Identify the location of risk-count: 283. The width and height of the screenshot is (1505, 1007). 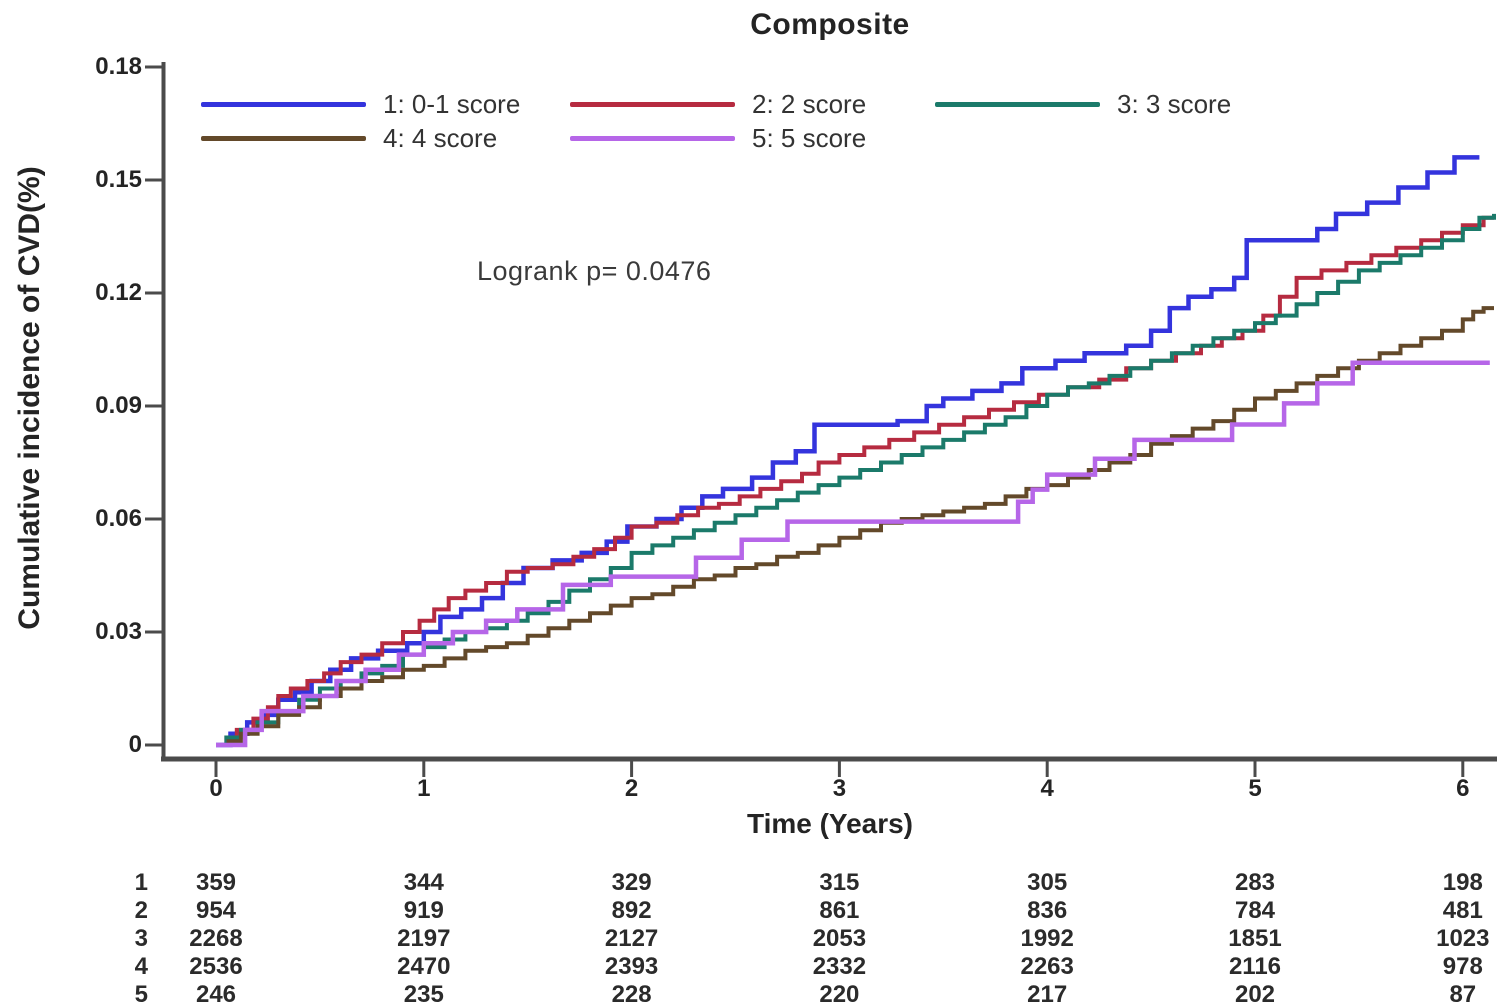
(1255, 882).